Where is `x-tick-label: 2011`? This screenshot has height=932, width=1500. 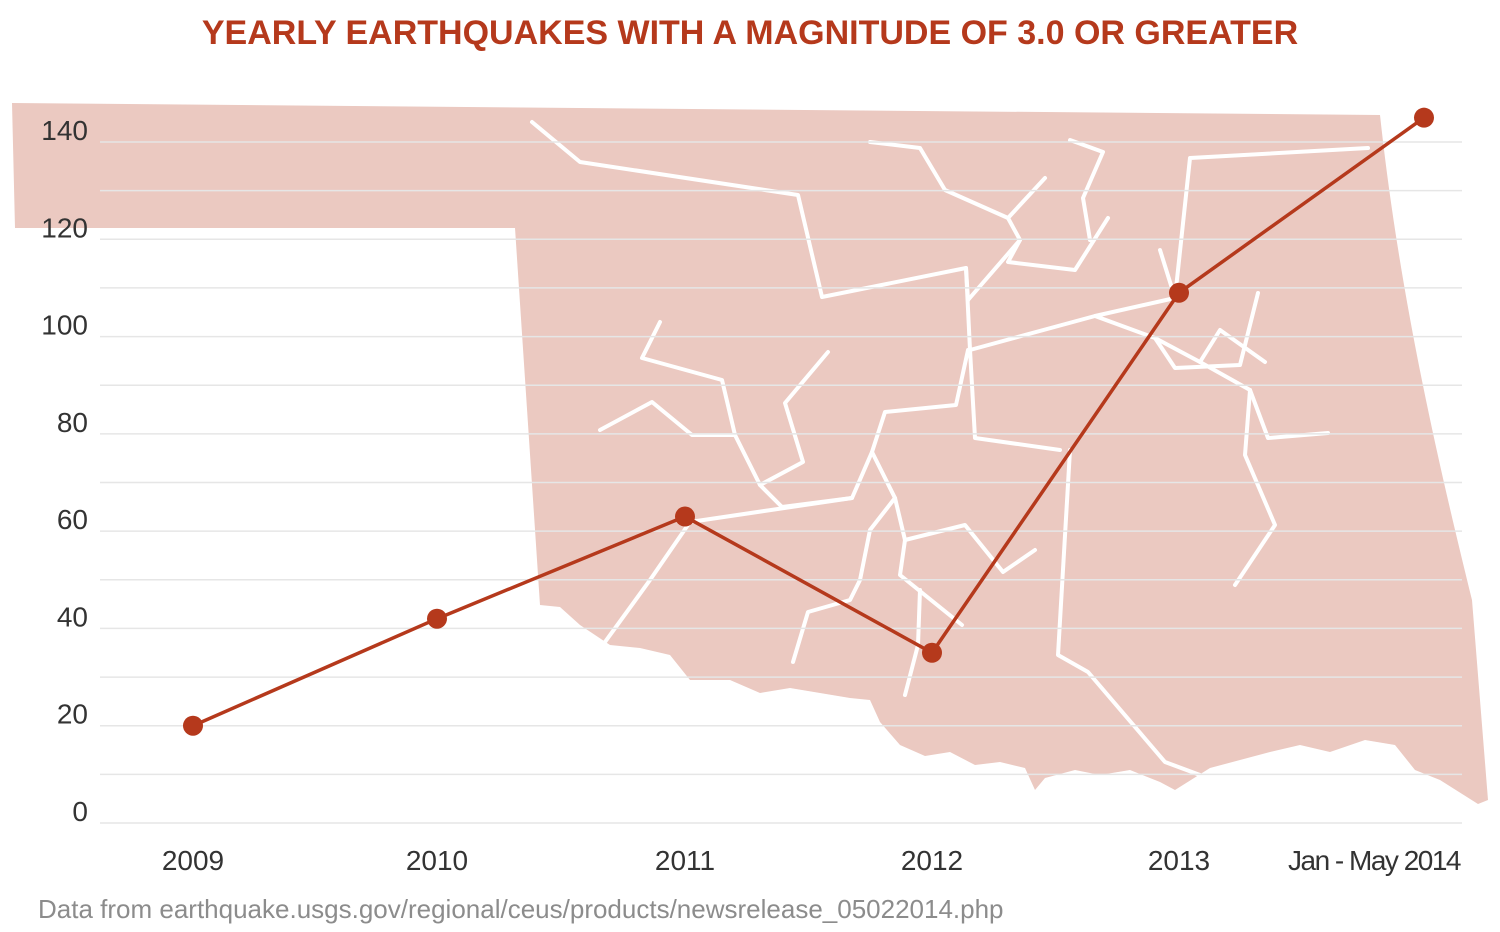 x-tick-label: 2011 is located at coordinates (685, 860).